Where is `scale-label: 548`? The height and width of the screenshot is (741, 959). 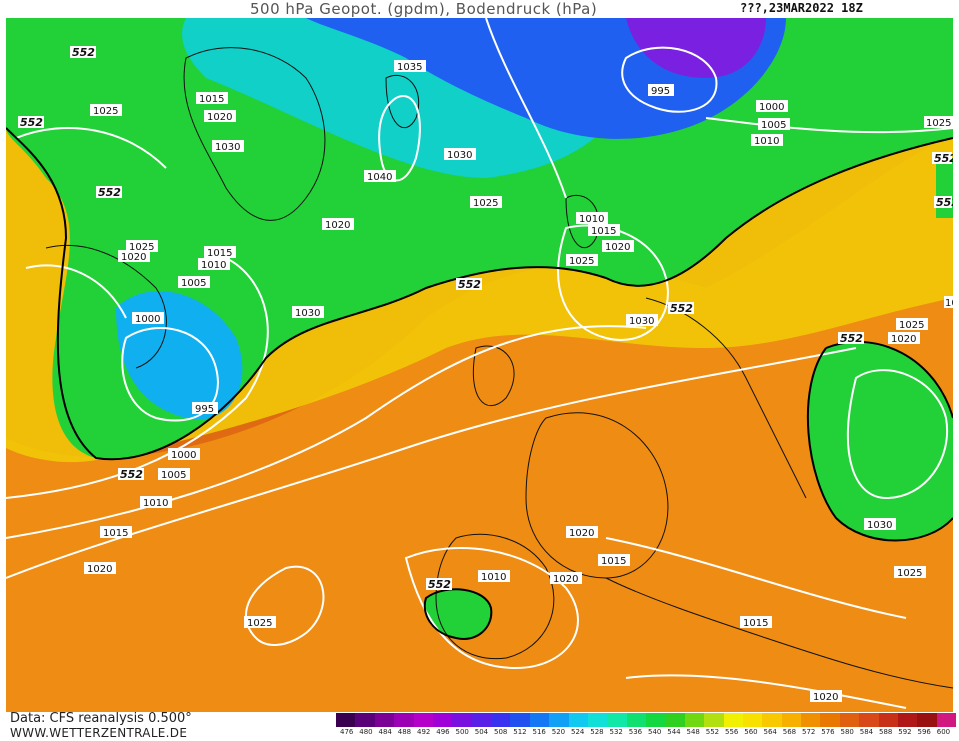 scale-label: 548 is located at coordinates (693, 732).